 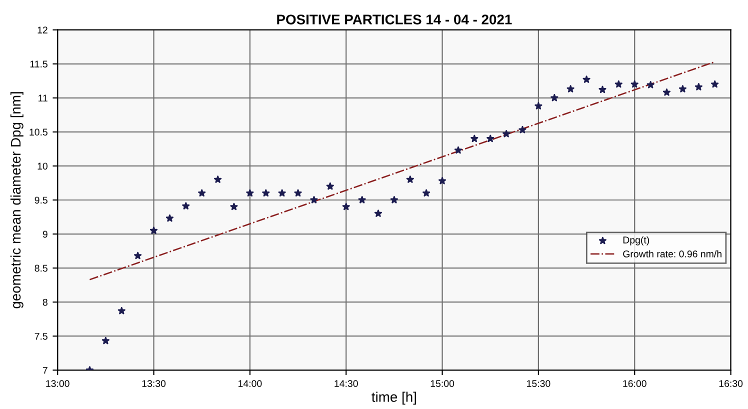 What do you see at coordinates (41, 200) in the screenshot?
I see `y-tick-label: 9.5` at bounding box center [41, 200].